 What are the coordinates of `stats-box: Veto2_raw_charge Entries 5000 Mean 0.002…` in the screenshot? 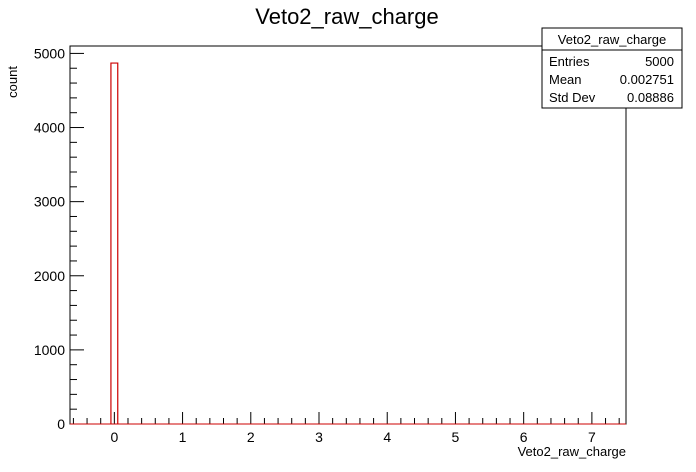 It's located at (612, 68).